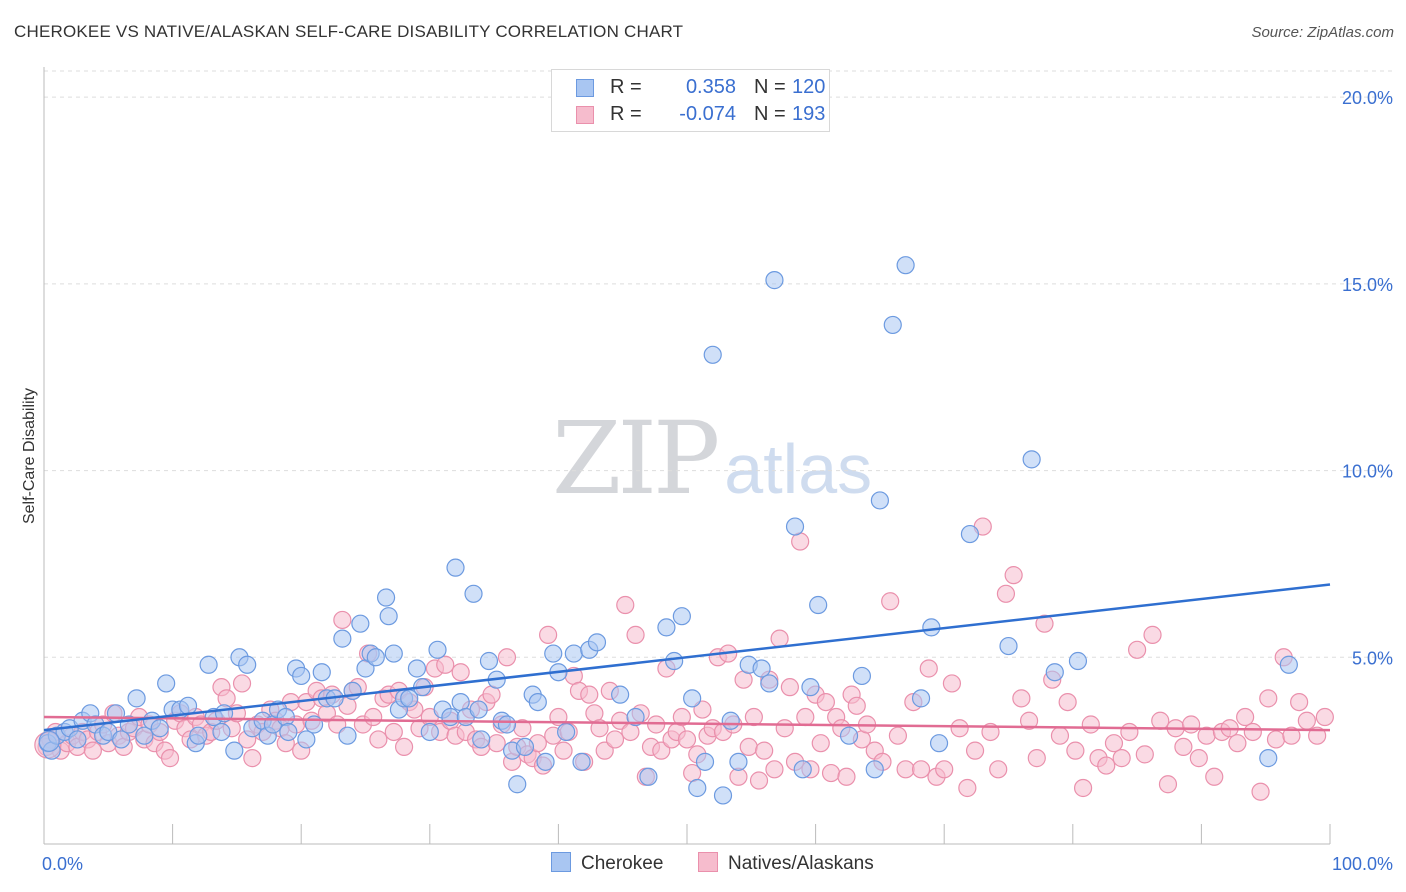 This screenshot has height=892, width=1406. I want to click on legend-n-value: 193, so click(809, 114).